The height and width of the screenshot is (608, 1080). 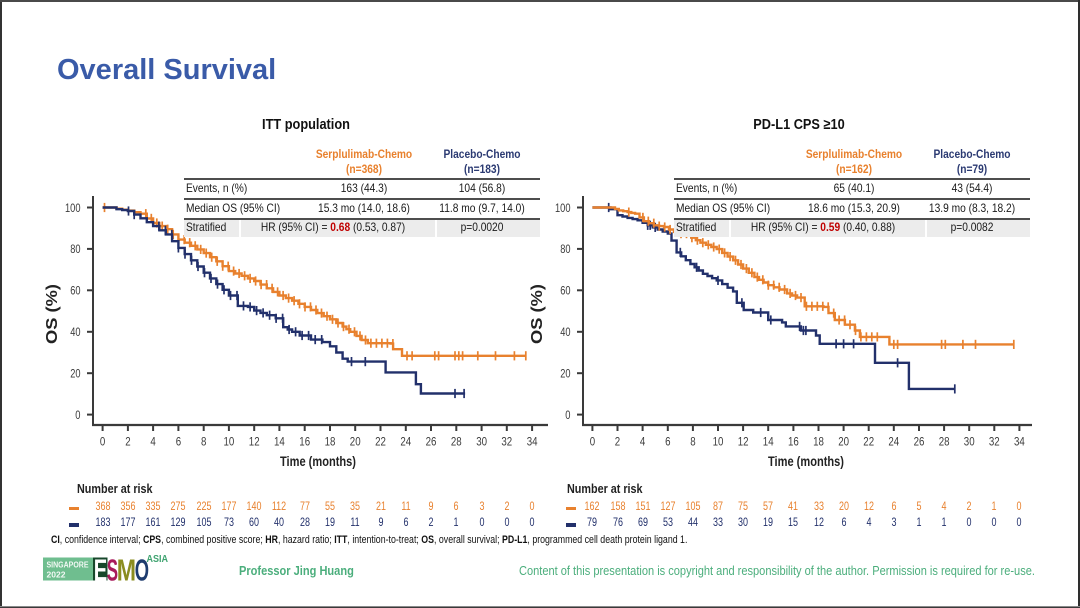 What do you see at coordinates (126, 569) in the screenshot?
I see `svg-text: M` at bounding box center [126, 569].